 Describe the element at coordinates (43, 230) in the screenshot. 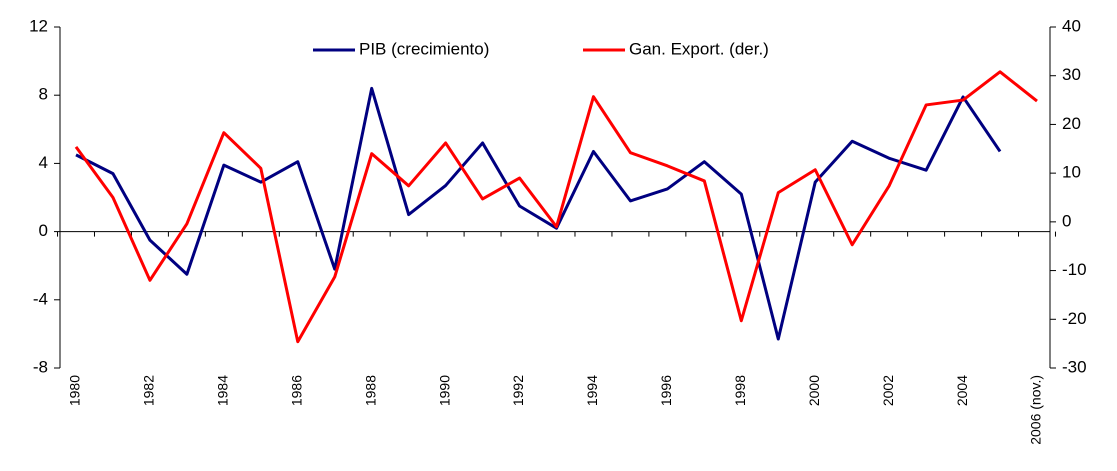

I see `y-tick-label: 0` at that location.